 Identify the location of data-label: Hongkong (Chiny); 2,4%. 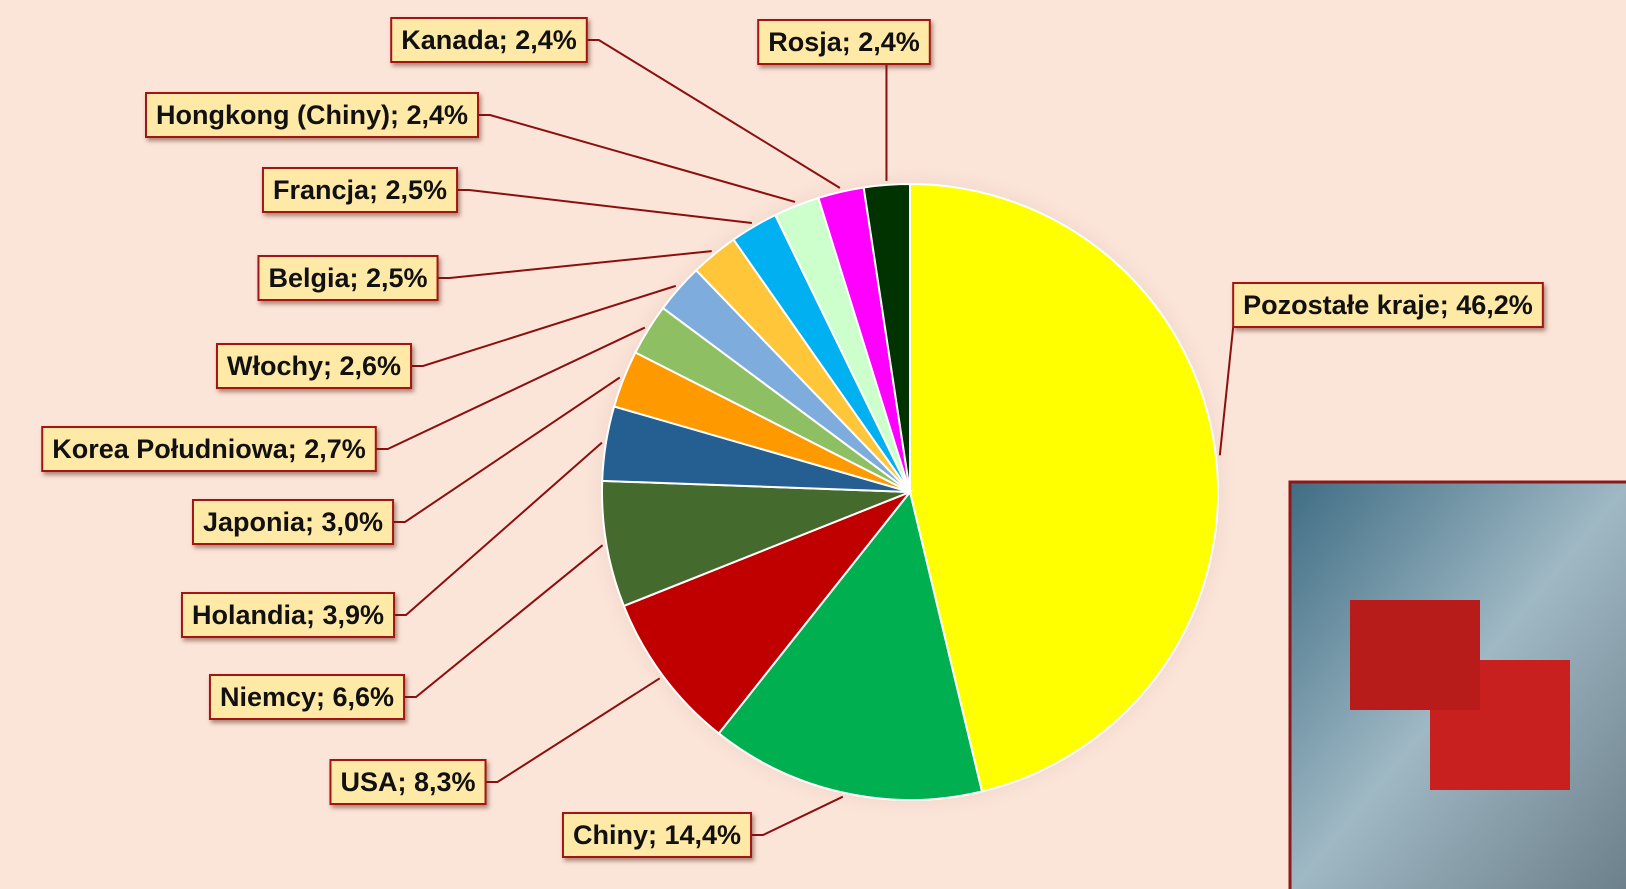
(312, 115).